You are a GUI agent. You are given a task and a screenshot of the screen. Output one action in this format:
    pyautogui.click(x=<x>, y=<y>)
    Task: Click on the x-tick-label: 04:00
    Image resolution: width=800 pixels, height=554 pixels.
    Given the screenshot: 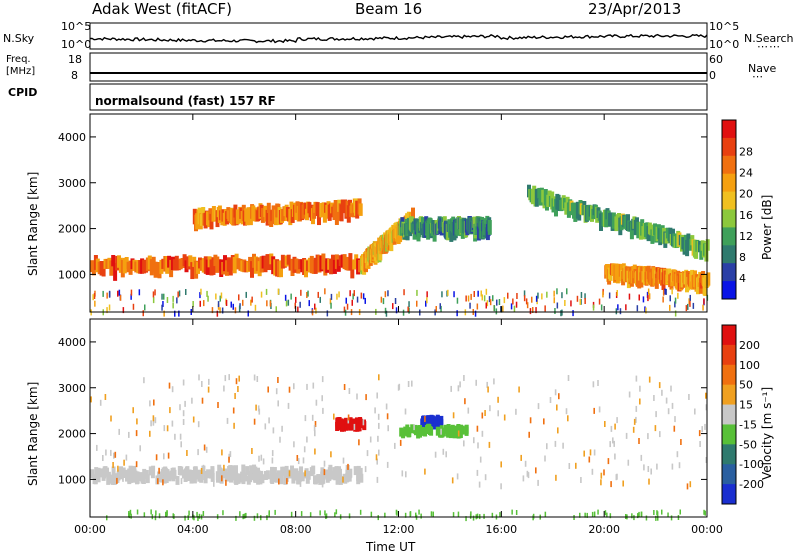 What is the action you would take?
    pyautogui.click(x=193, y=529)
    